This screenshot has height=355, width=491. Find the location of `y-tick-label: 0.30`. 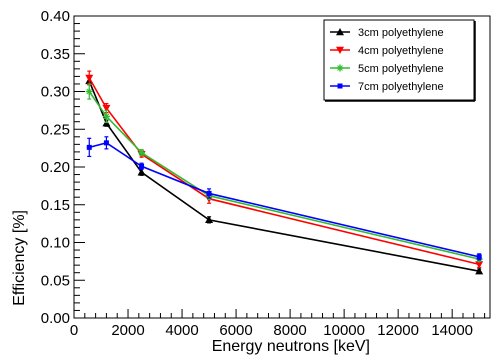

y-tick-label: 0.30 is located at coordinates (55, 92).